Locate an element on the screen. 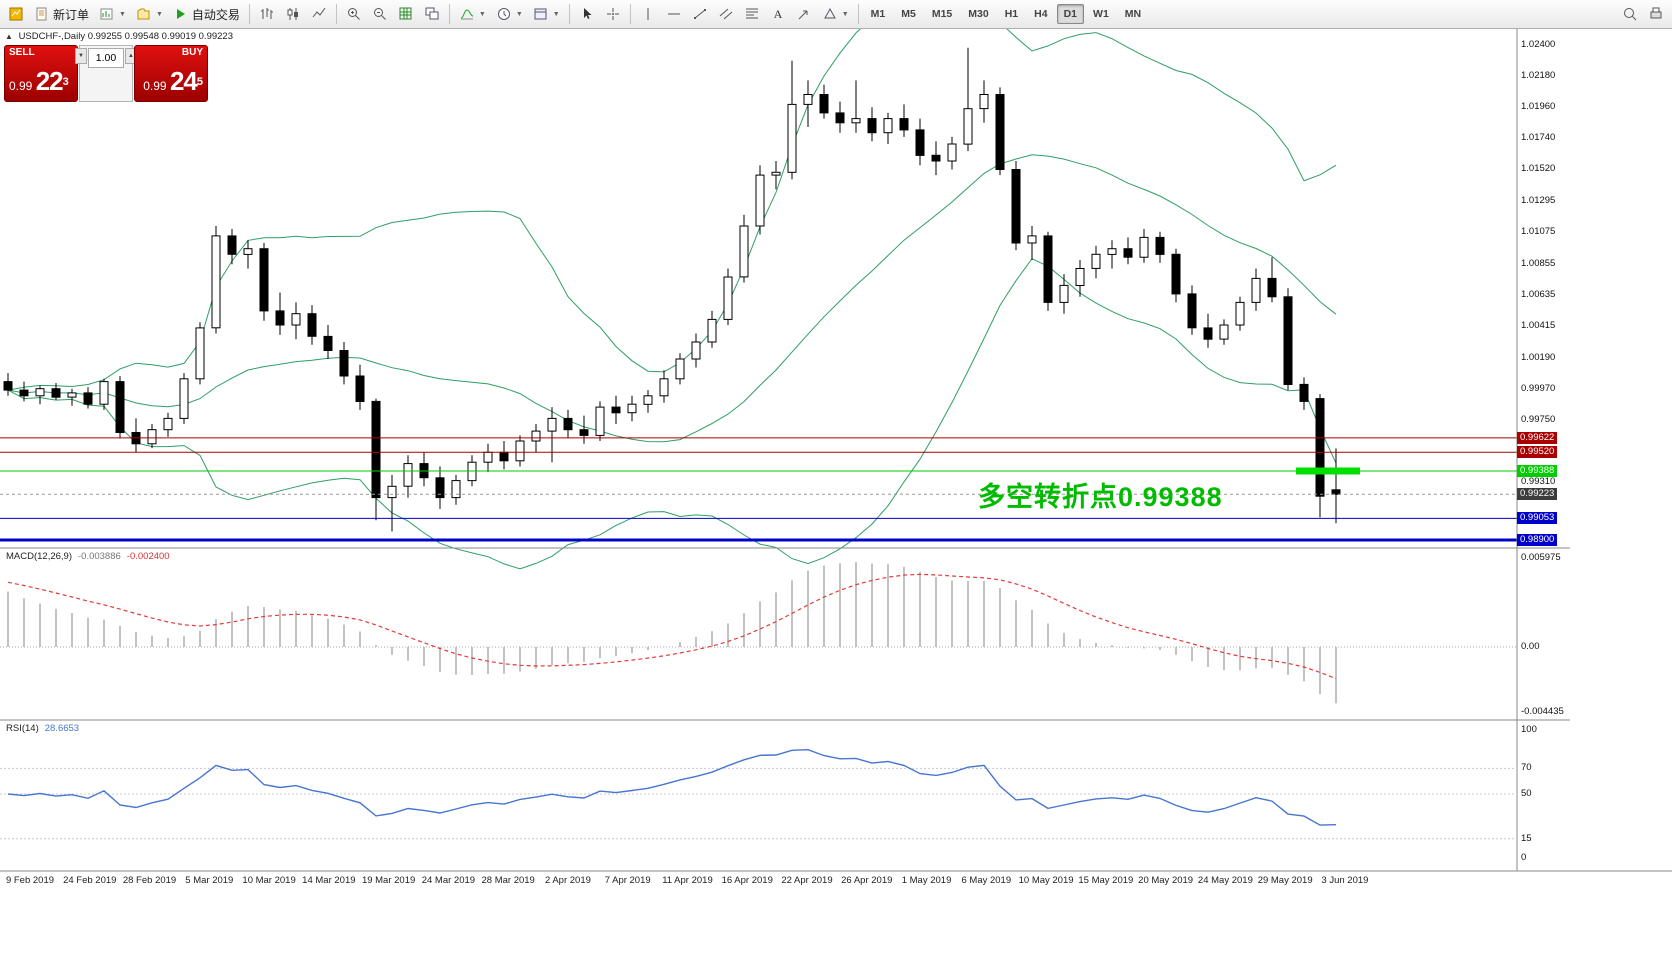  zoom-in-button is located at coordinates (354, 14).